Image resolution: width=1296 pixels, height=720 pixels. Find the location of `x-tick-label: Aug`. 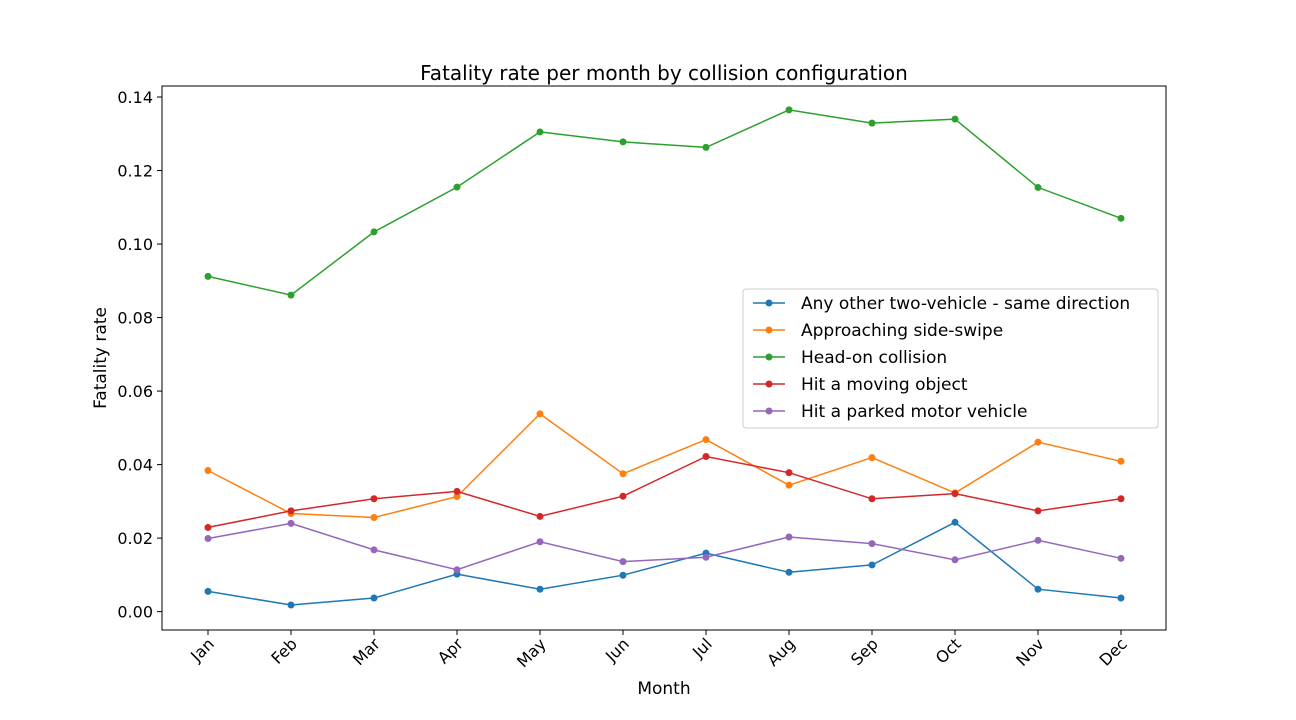

x-tick-label: Aug is located at coordinates (781, 652).